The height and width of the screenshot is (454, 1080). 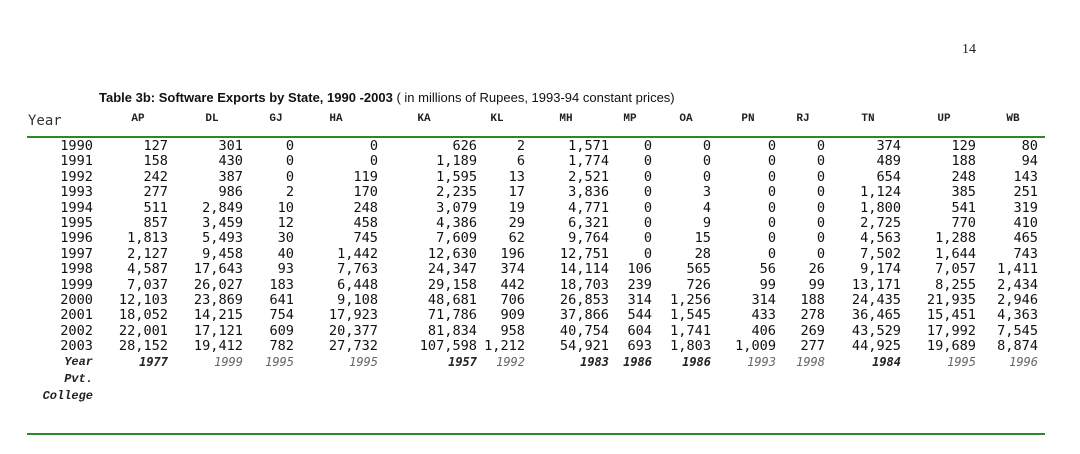 What do you see at coordinates (462, 361) in the screenshot?
I see `est-year-ka: 1957` at bounding box center [462, 361].